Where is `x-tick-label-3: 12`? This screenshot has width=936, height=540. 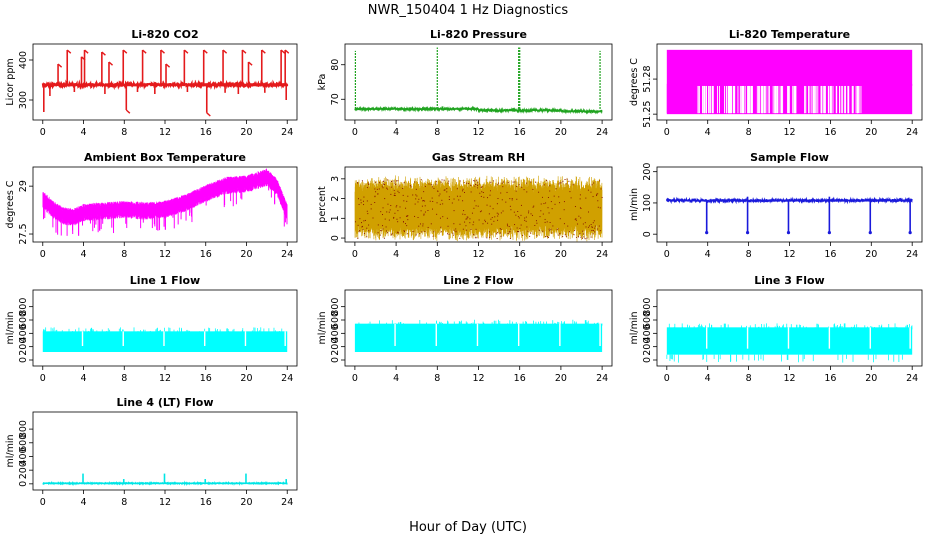
x-tick-label-3: 12 is located at coordinates (478, 132).